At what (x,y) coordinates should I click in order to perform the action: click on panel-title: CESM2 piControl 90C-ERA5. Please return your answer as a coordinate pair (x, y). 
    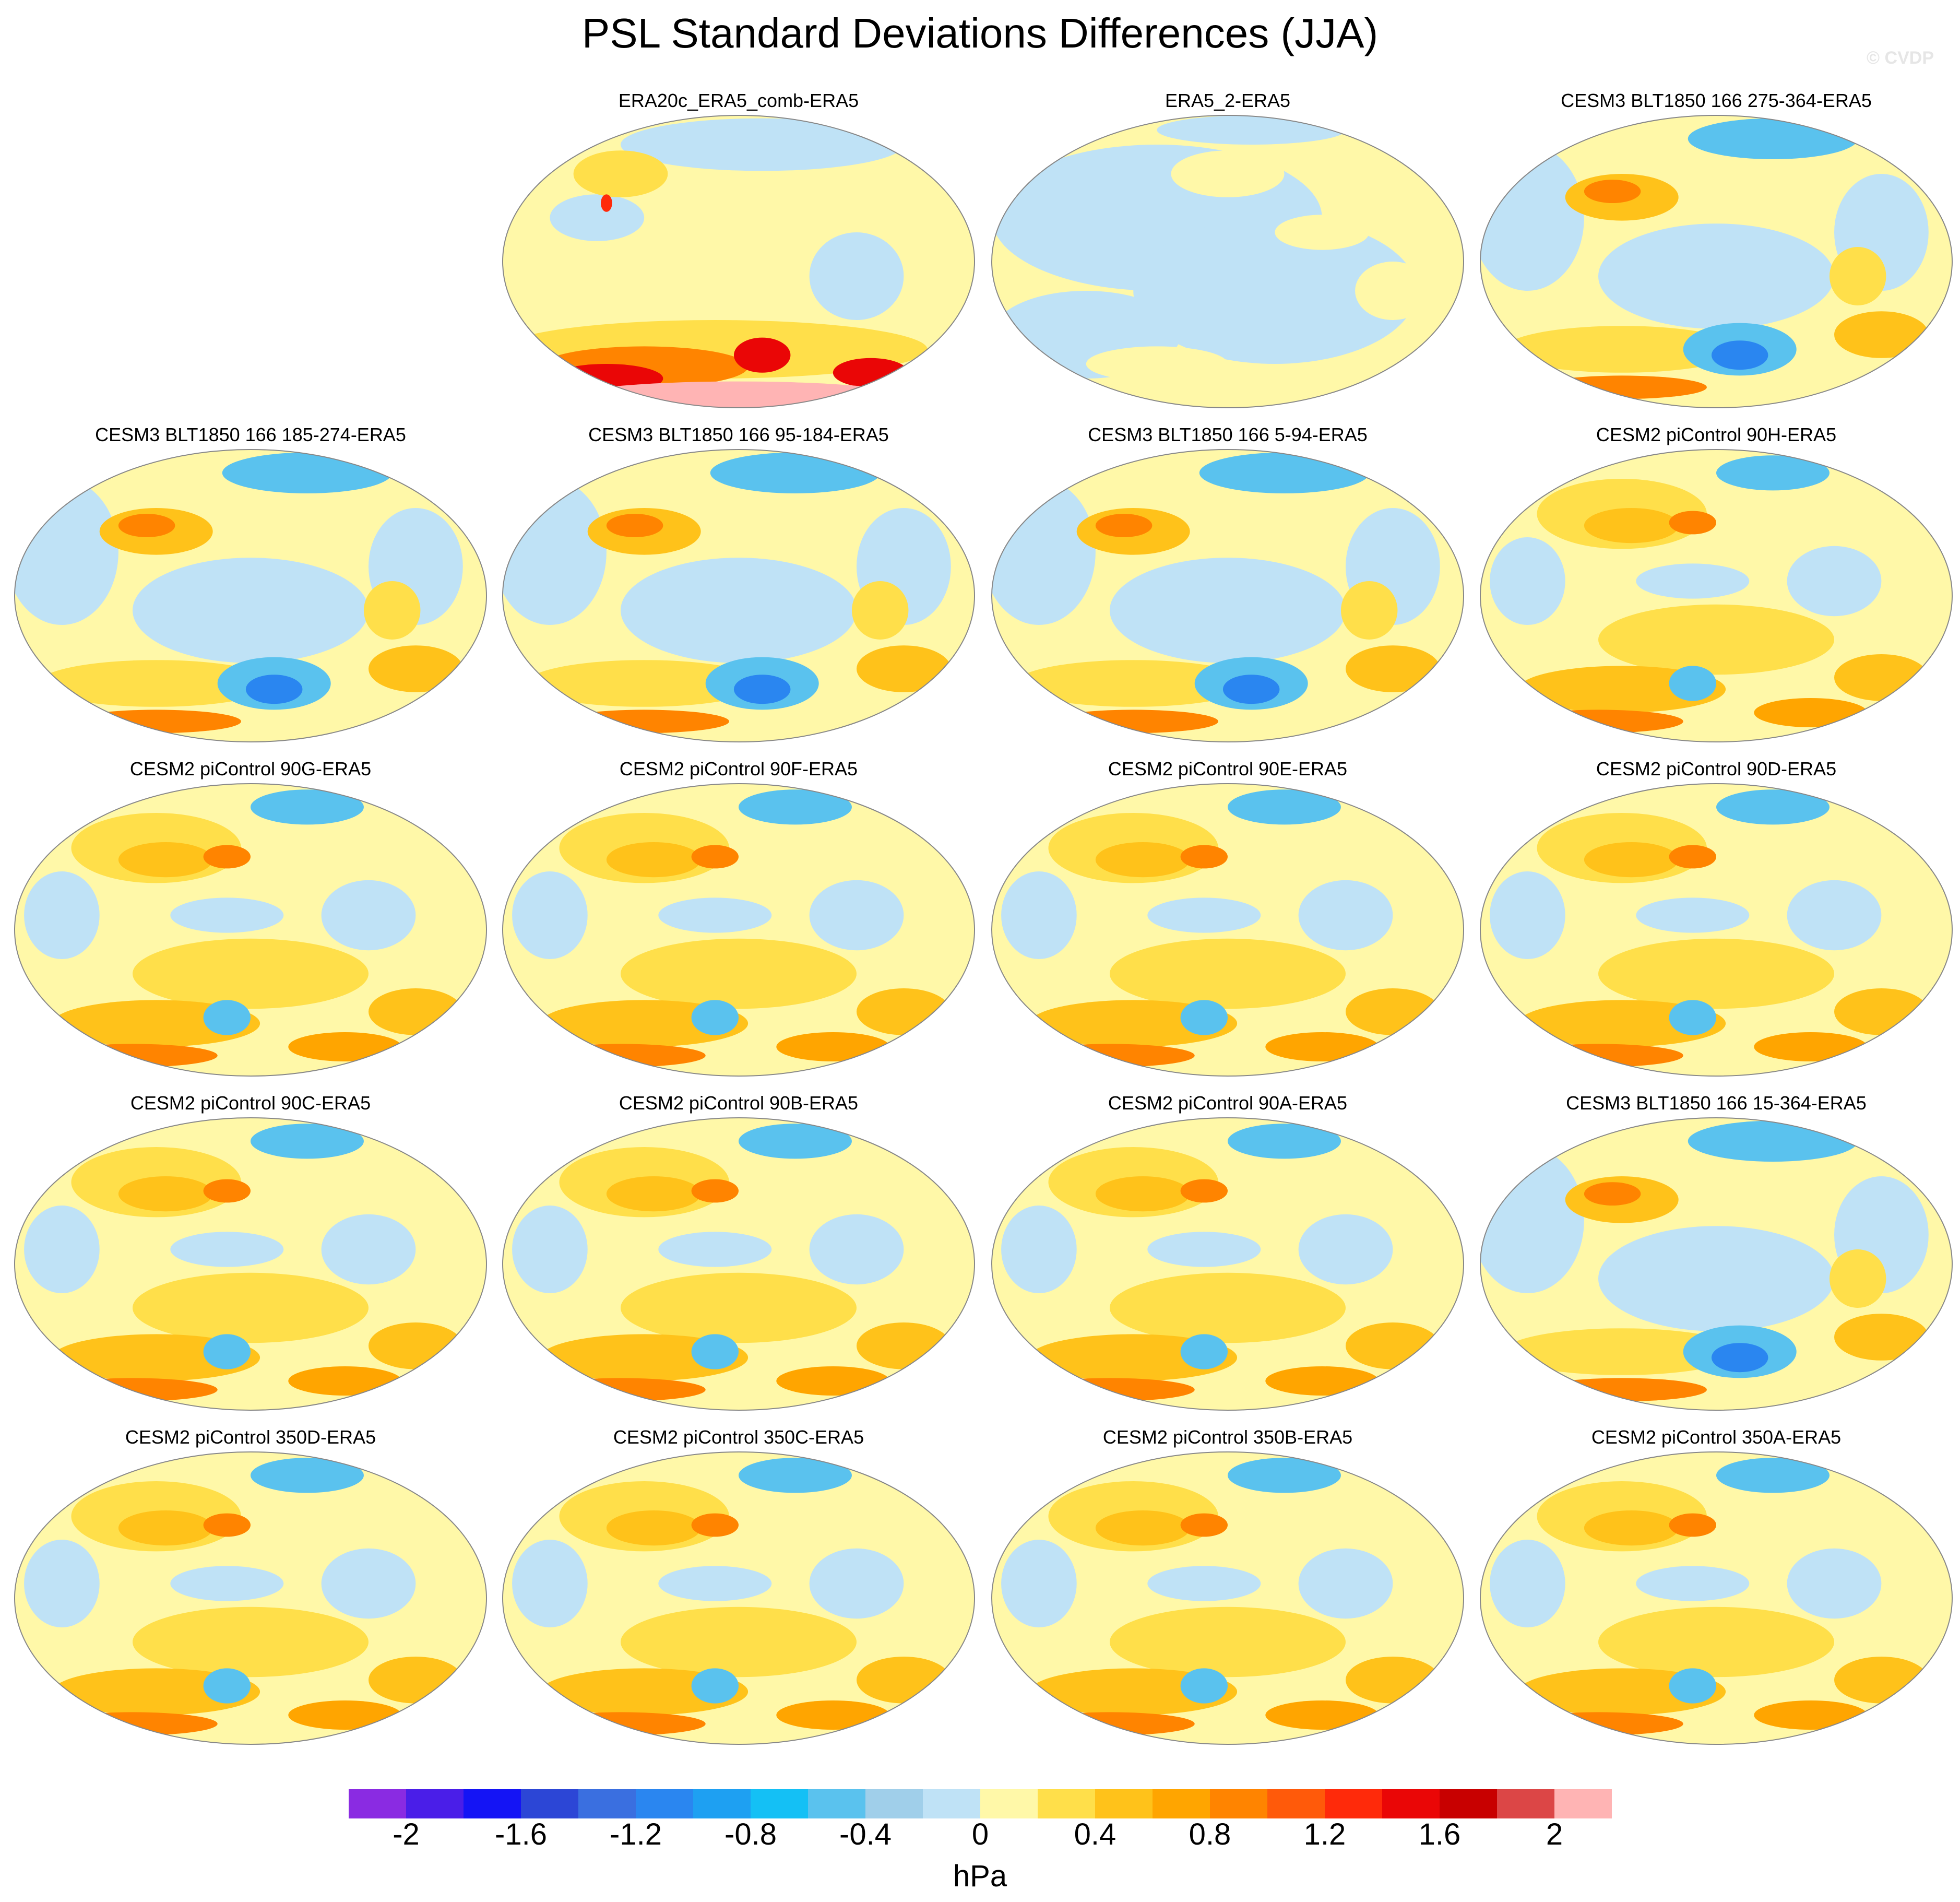
    Looking at the image, I should click on (250, 1103).